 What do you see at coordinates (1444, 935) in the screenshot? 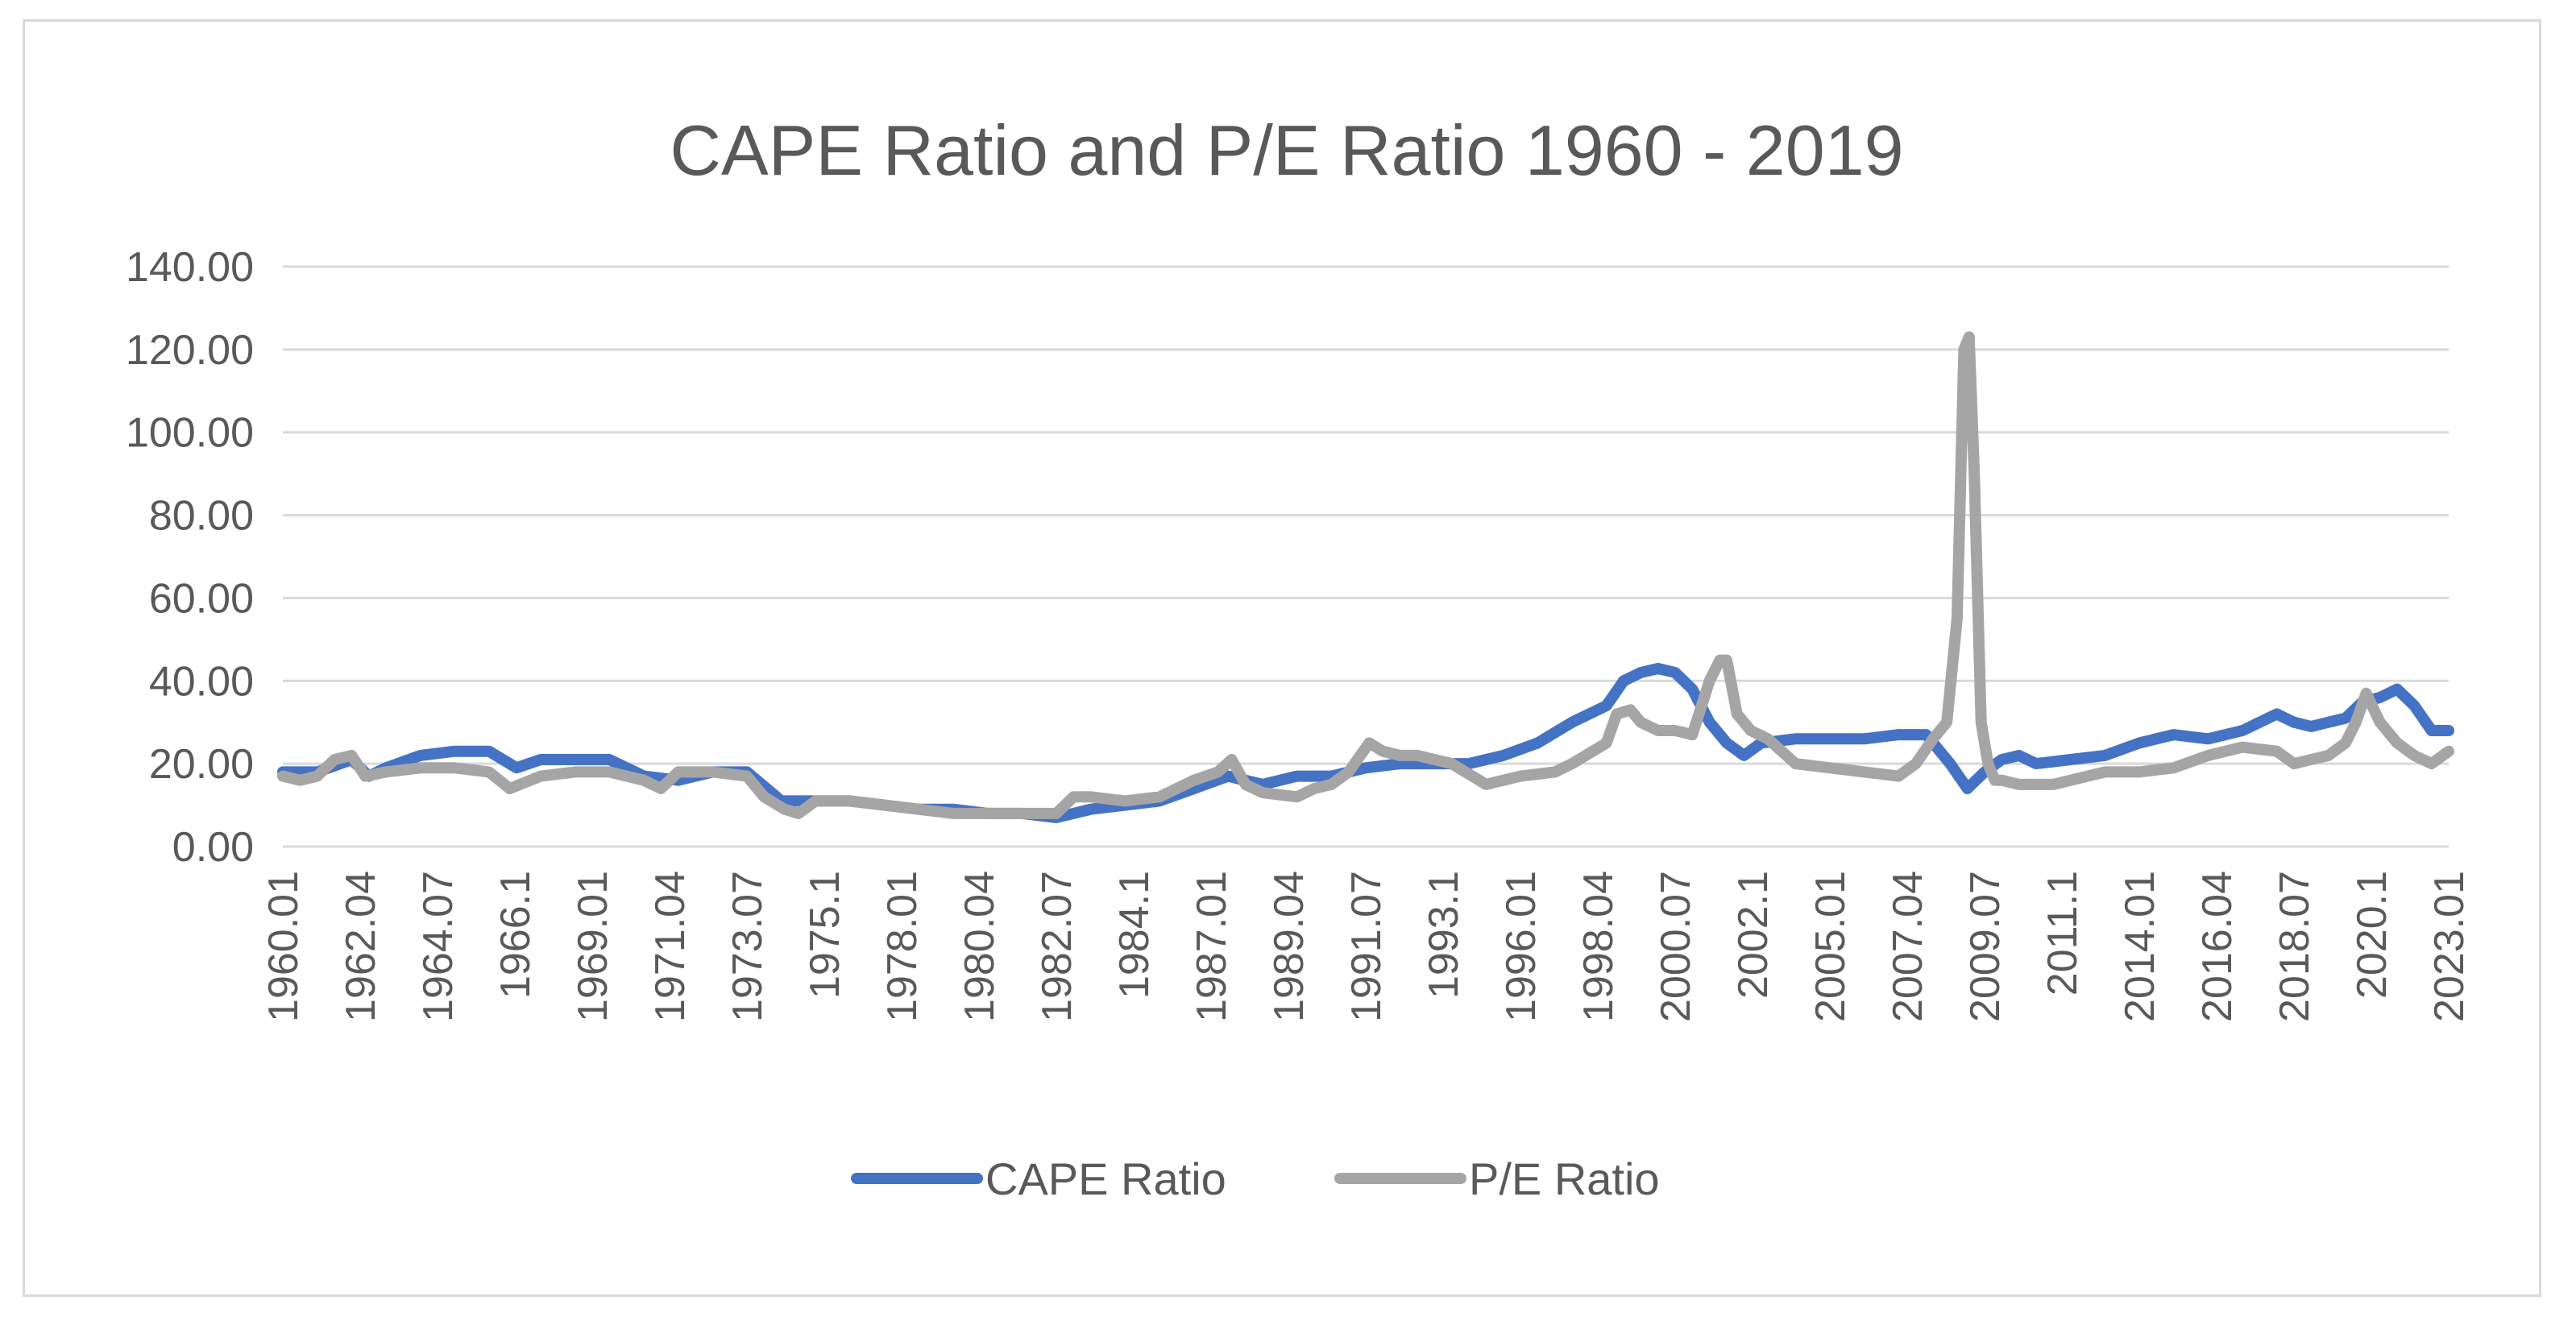
I see `x-tick-label: 1993.1` at bounding box center [1444, 935].